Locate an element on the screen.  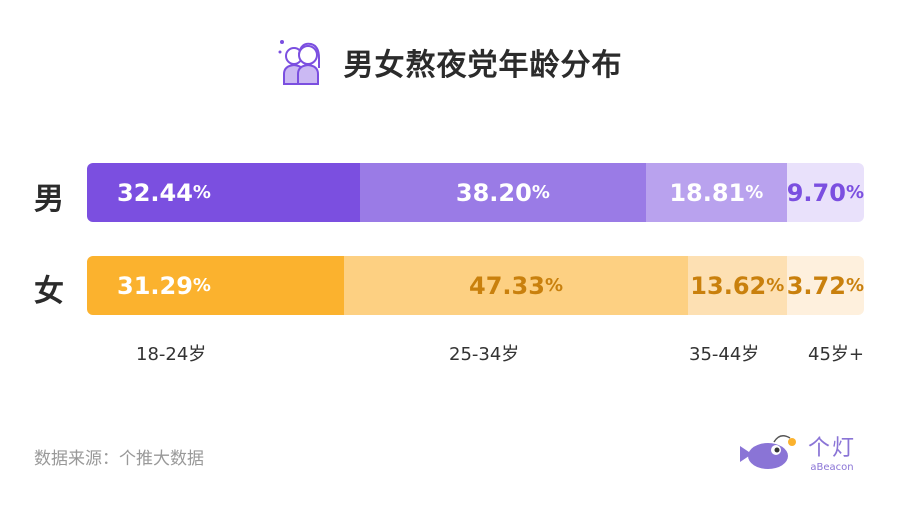
data-label: 47.33 is located at coordinates (507, 285).